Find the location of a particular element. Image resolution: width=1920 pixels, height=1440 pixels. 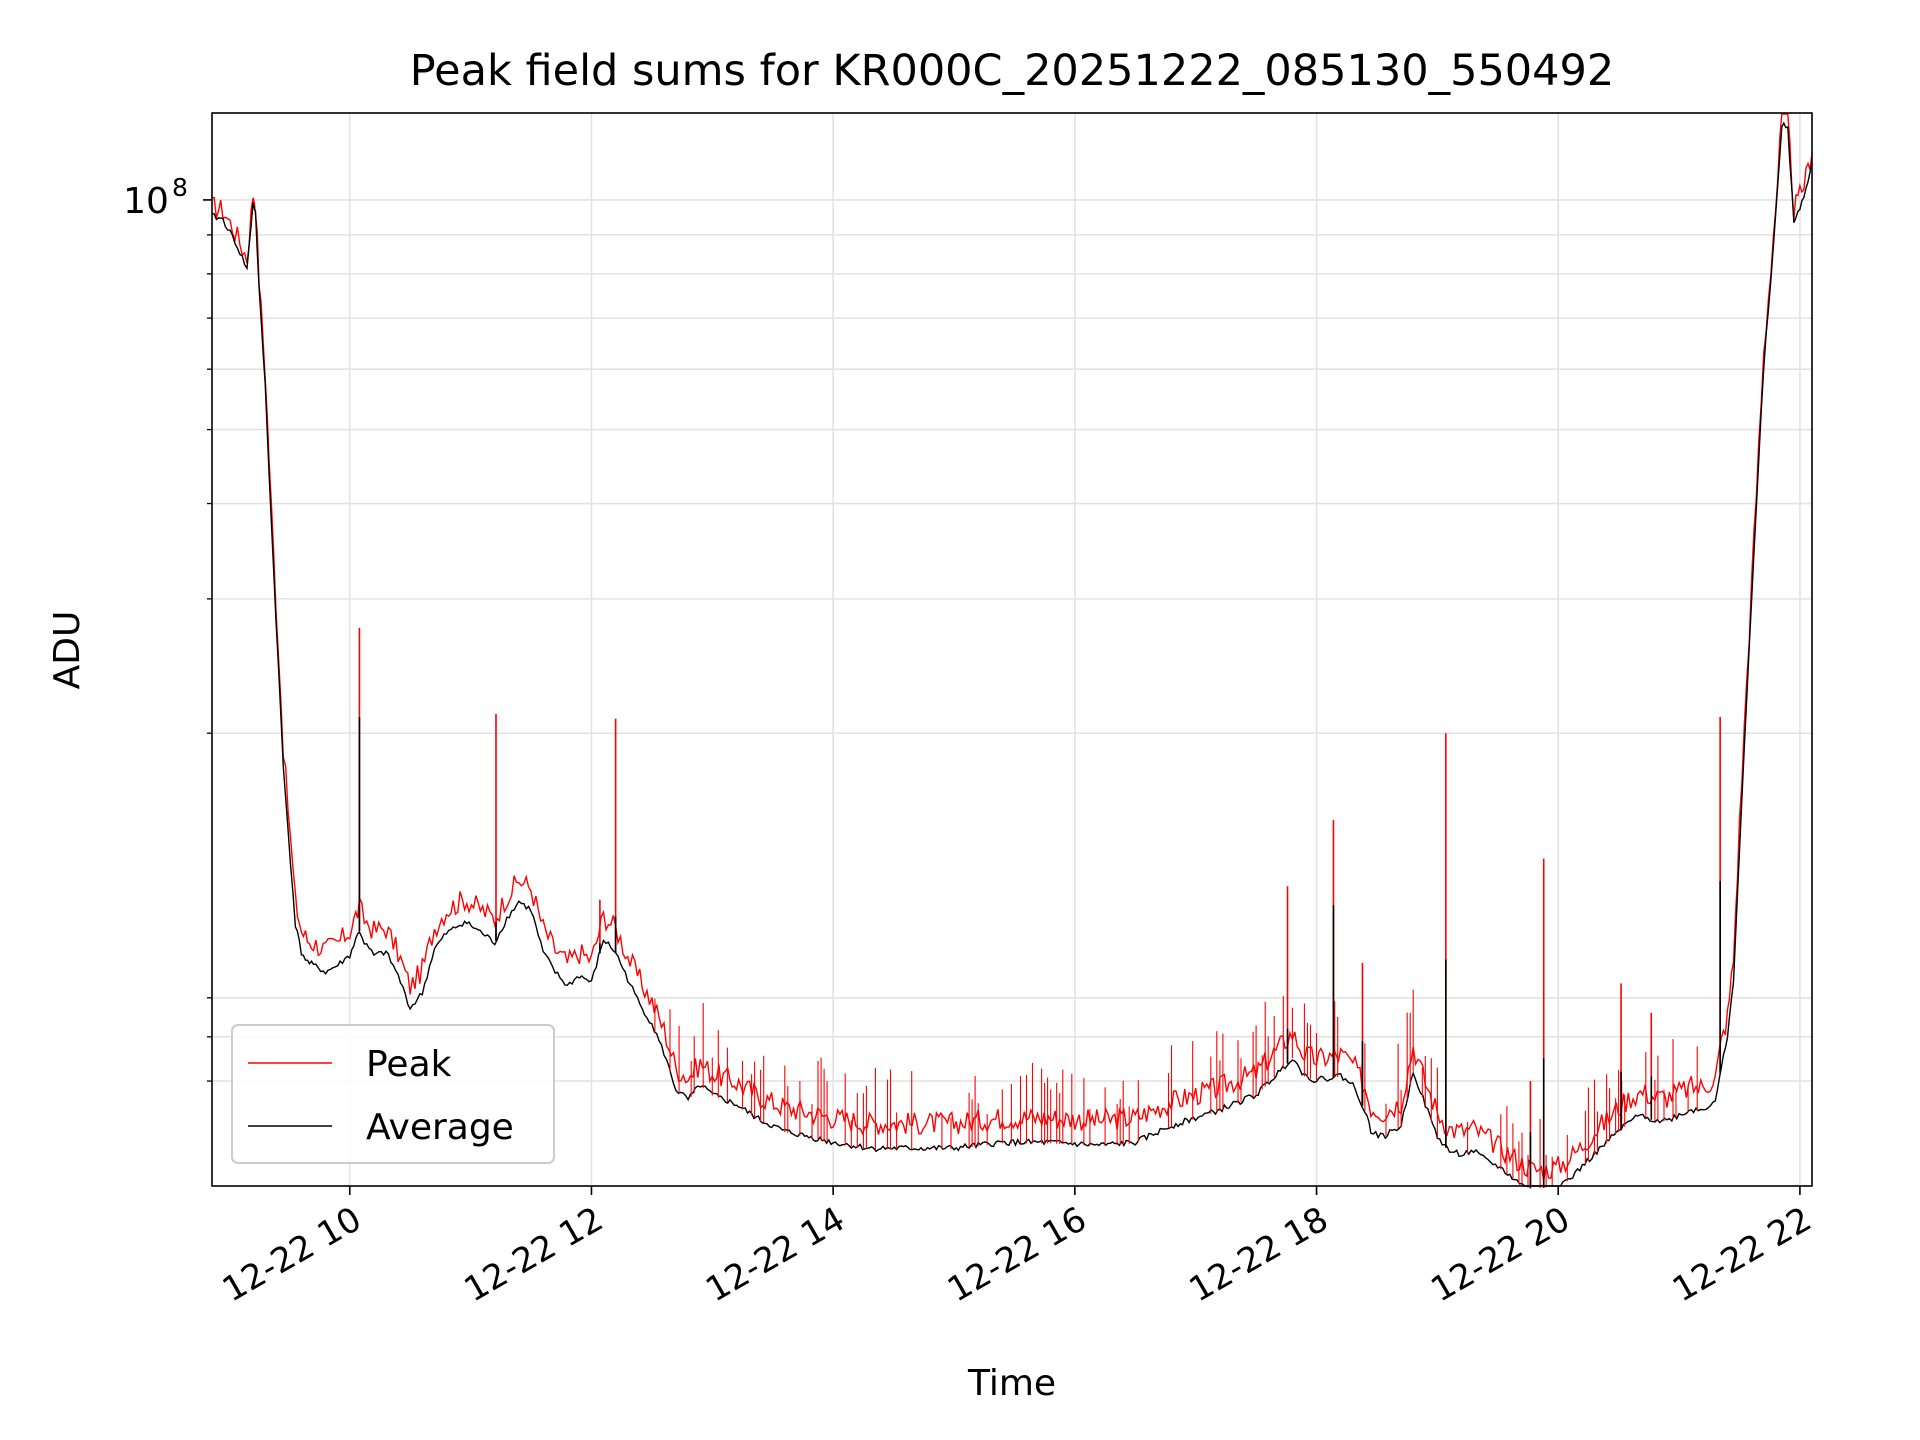

x-tick-label: 12-22 18 is located at coordinates (1259, 1254).